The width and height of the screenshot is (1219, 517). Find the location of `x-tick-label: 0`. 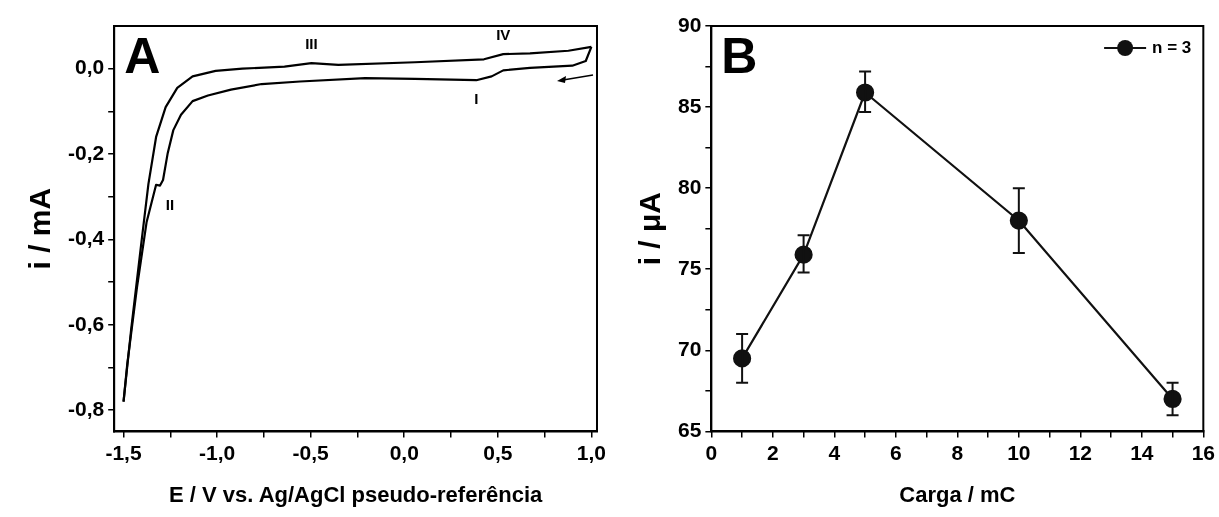

x-tick-label: 0 is located at coordinates (711, 452).